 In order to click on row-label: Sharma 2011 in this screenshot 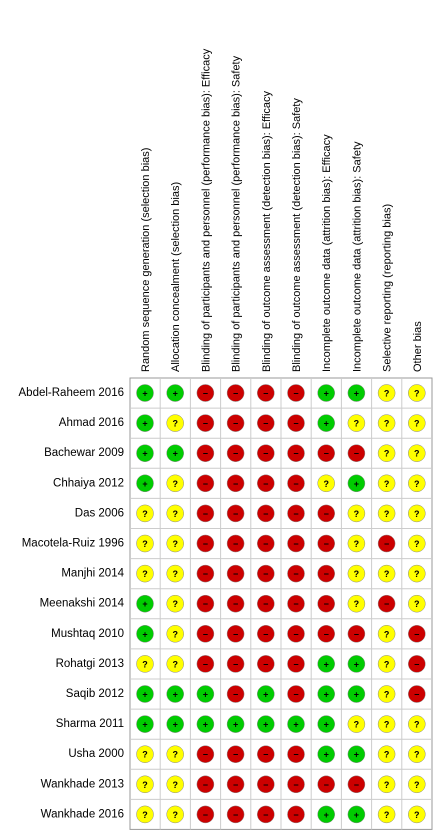, I will do `click(90, 724)`.